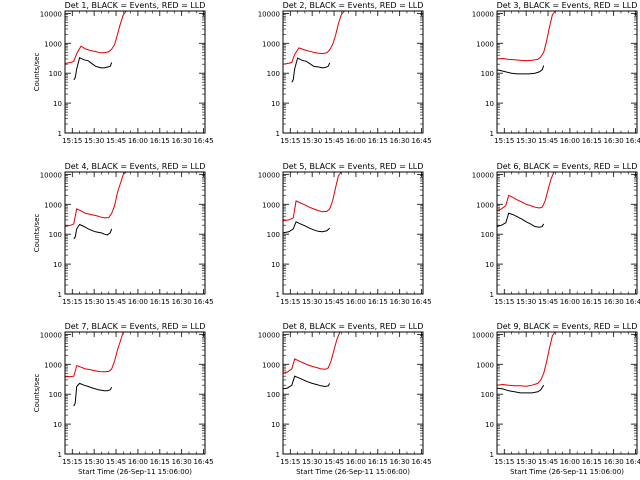  I want to click on panel-title: Det 9, BLACK = Events, RED = LLD, so click(567, 326).